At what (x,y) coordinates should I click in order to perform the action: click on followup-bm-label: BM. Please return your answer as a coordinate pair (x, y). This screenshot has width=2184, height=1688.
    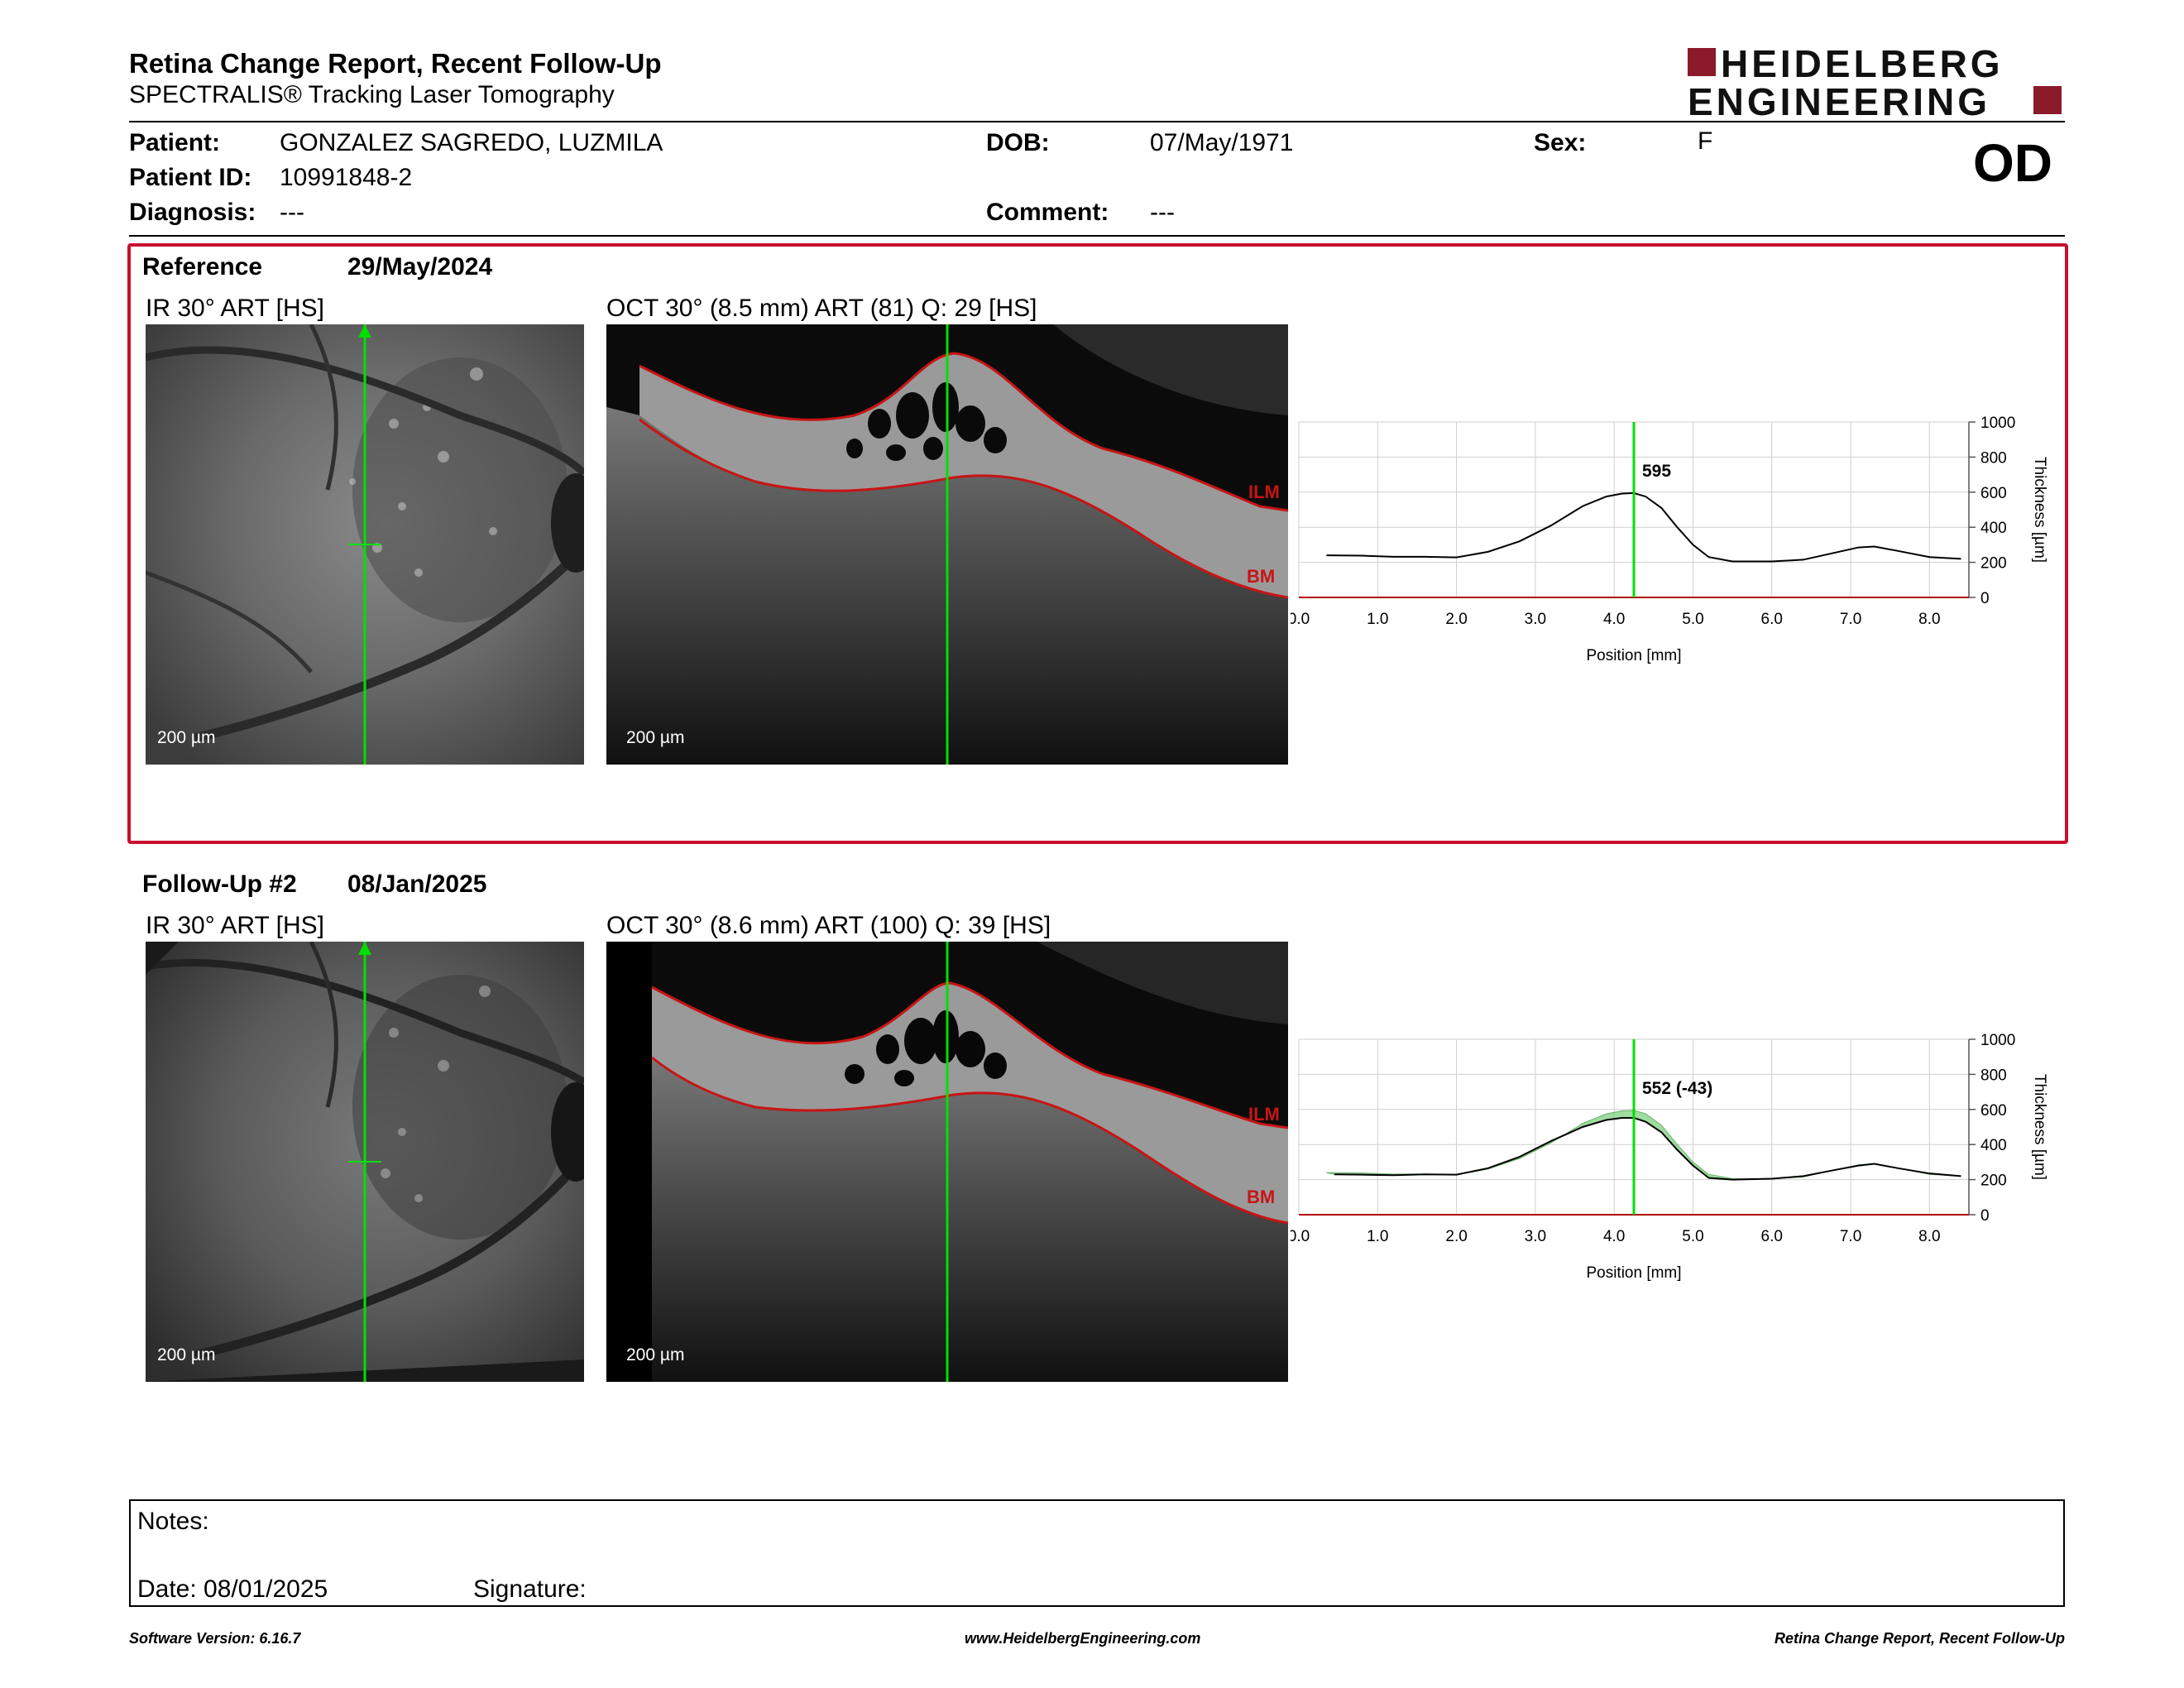
    Looking at the image, I should click on (1261, 1197).